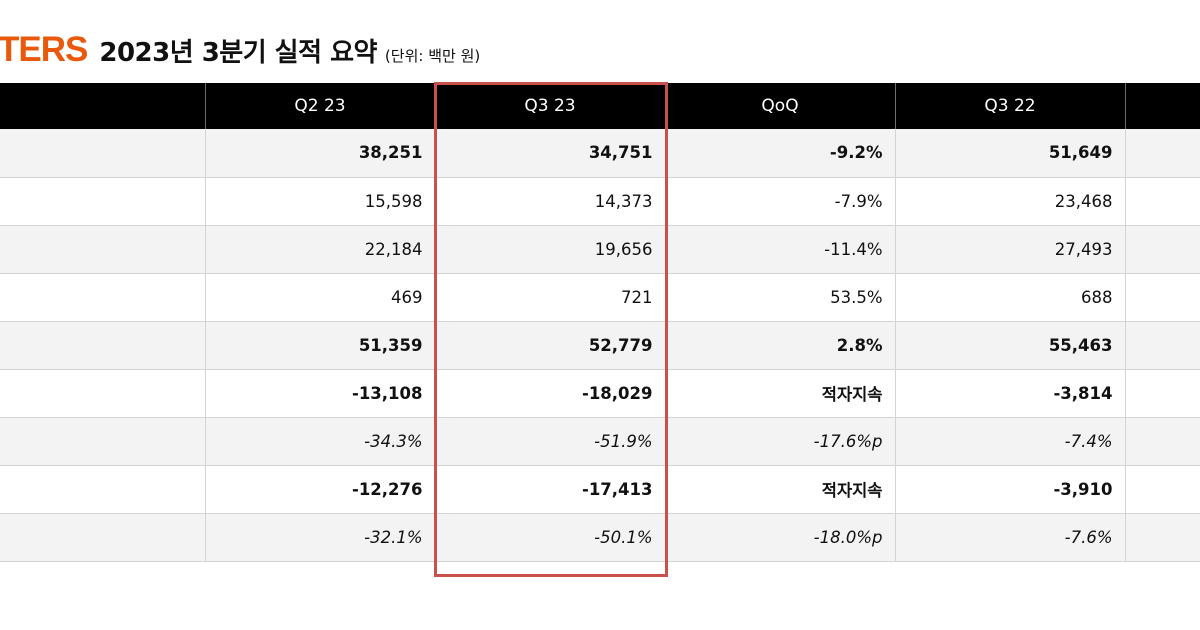  Describe the element at coordinates (549, 249) in the screenshot. I see `q3-23-cell: 19,656` at that location.